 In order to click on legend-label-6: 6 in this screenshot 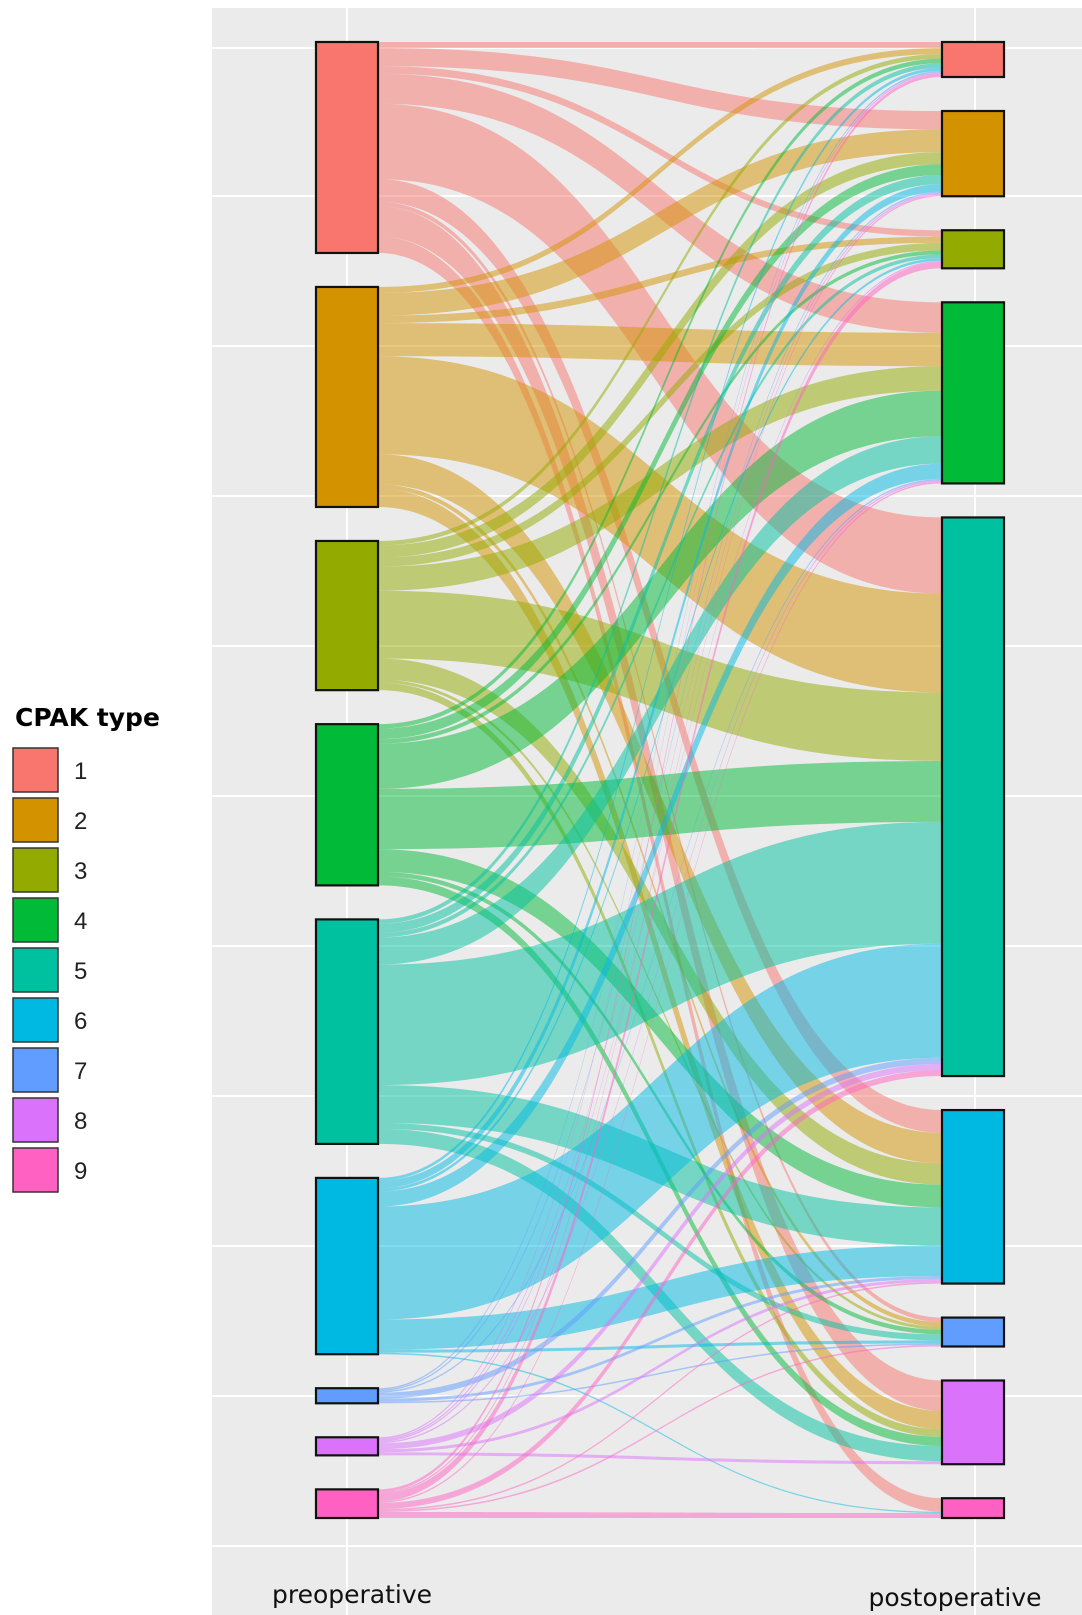, I will do `click(80, 1021)`.